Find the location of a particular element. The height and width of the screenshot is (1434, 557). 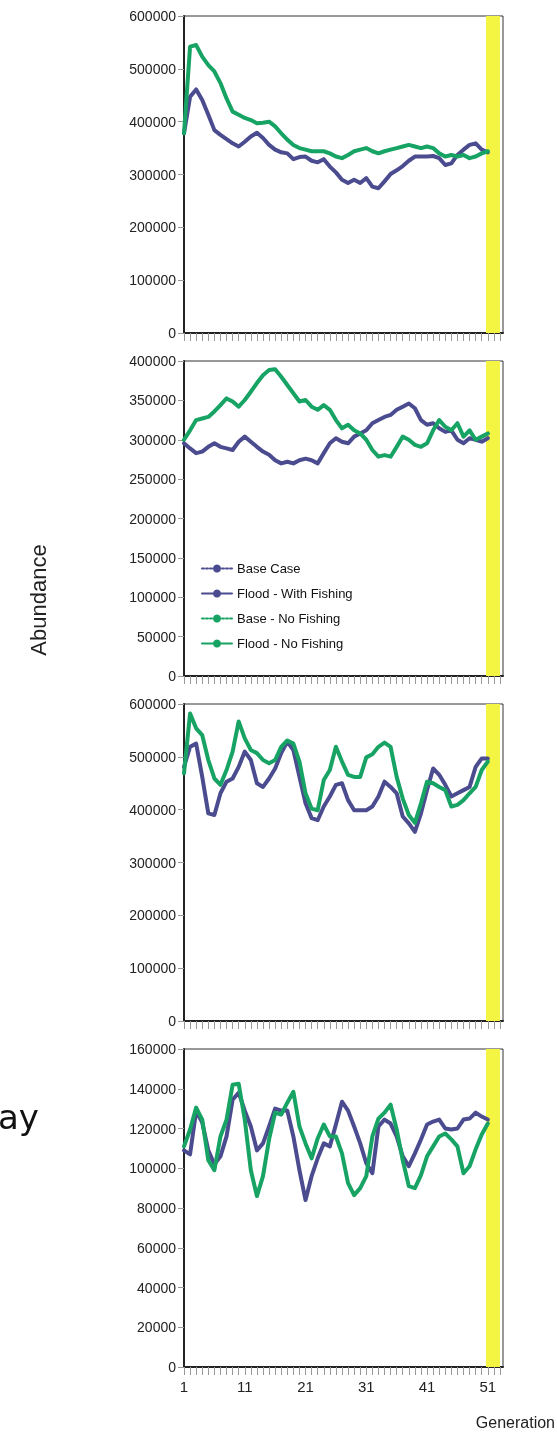

x-tick-label: 41 is located at coordinates (427, 1386).